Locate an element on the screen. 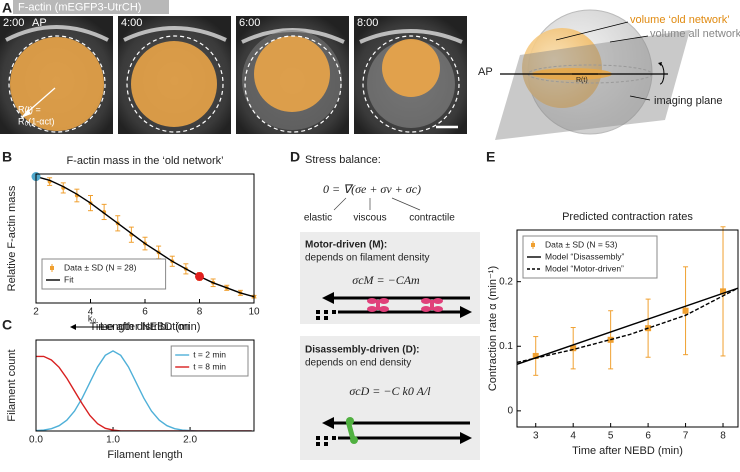  y-tick-label: 0.1 is located at coordinates (506, 346).